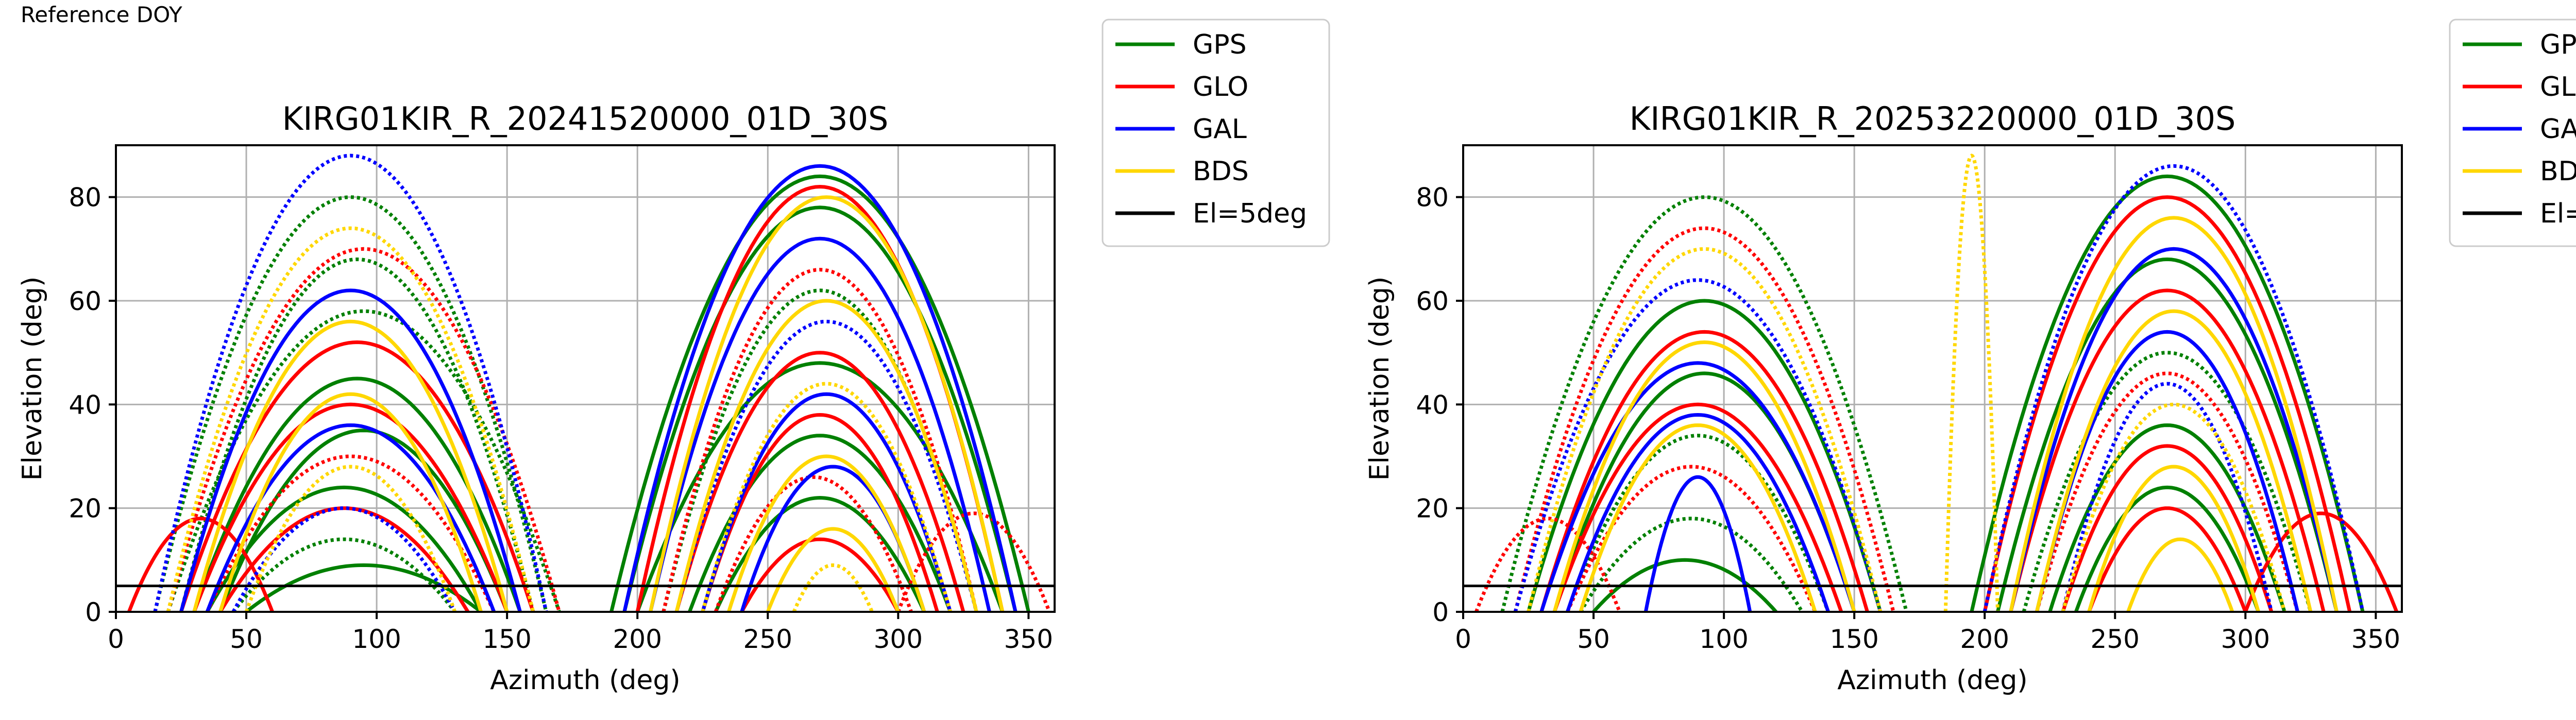 This screenshot has width=2576, height=720. What do you see at coordinates (1463, 639) in the screenshot?
I see `x-tick-label: 0` at bounding box center [1463, 639].